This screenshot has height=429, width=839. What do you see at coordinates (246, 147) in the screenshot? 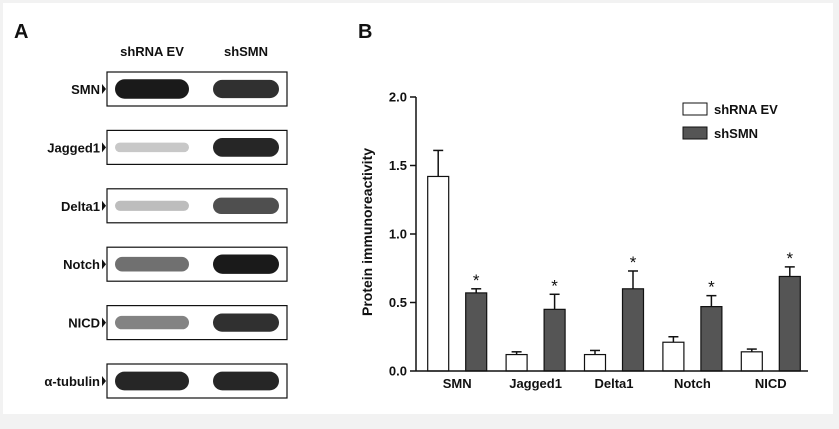
I see `blot-band-shsmn-jagged1` at bounding box center [246, 147].